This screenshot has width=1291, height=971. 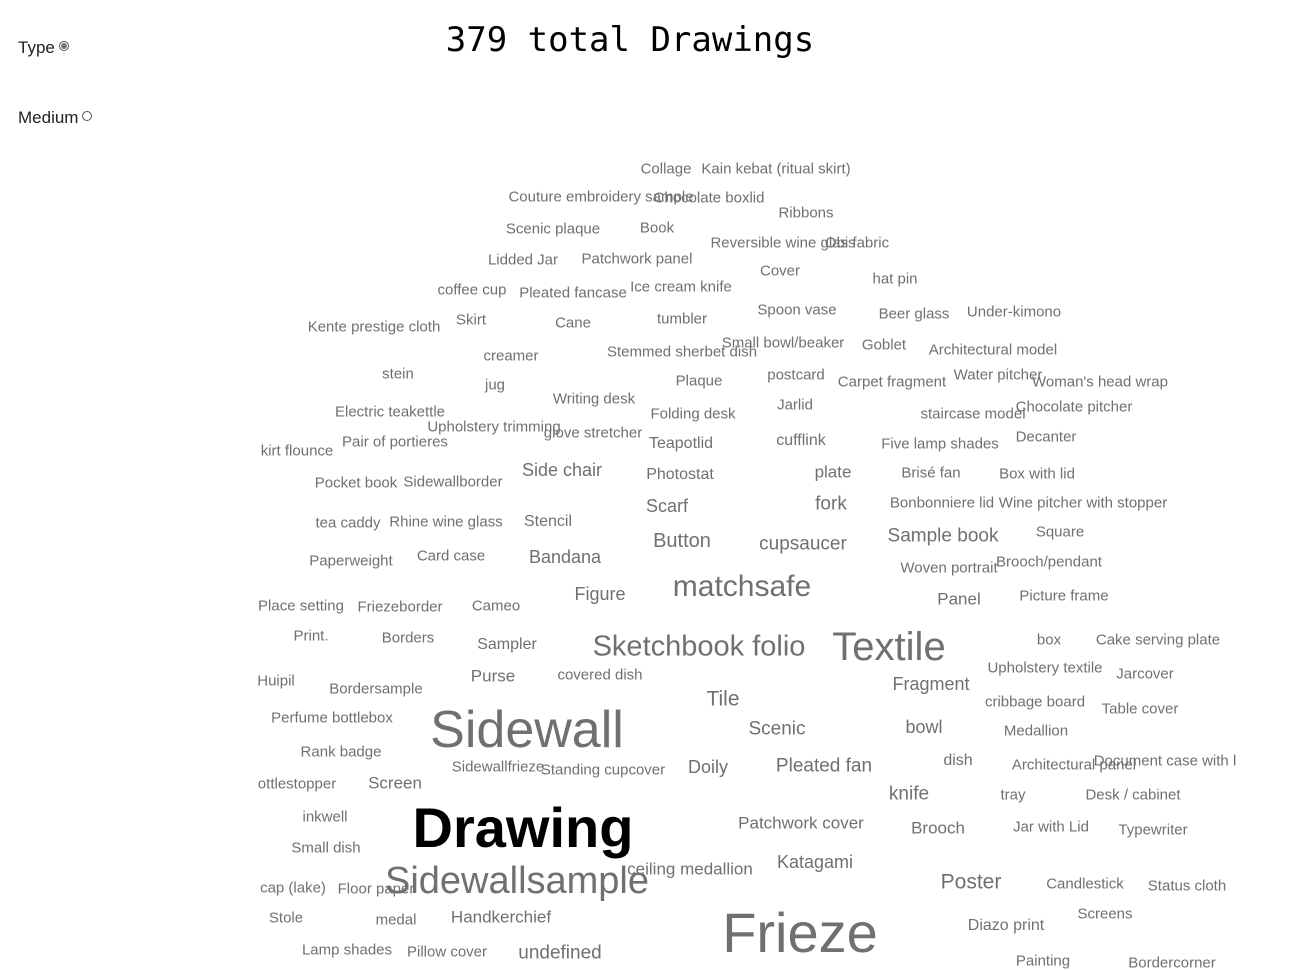 I want to click on cloud-word: Handkerchief, so click(x=501, y=917).